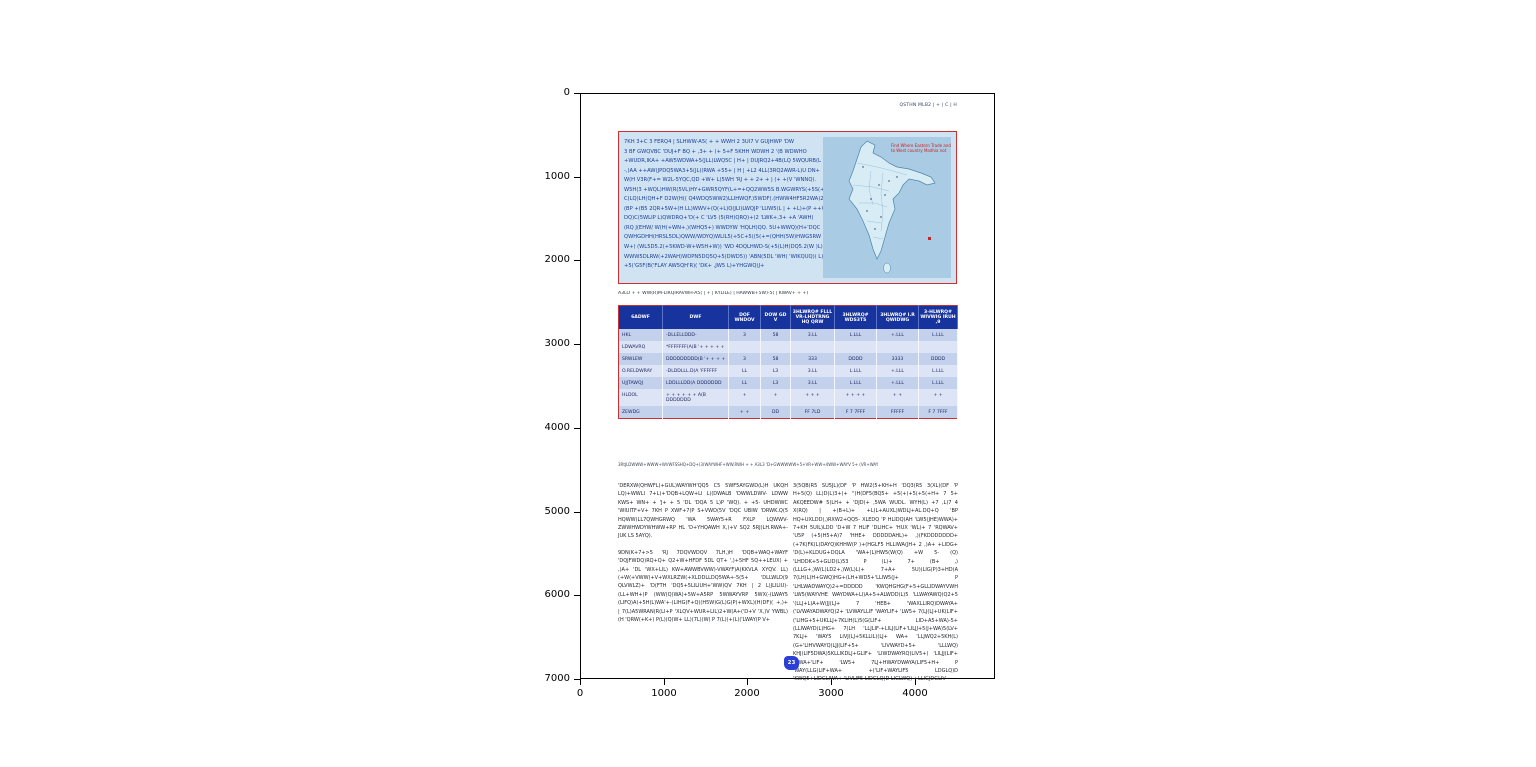  What do you see at coordinates (695, 335) in the screenshot?
I see `table-cell: -DLLELLDDD-` at bounding box center [695, 335].